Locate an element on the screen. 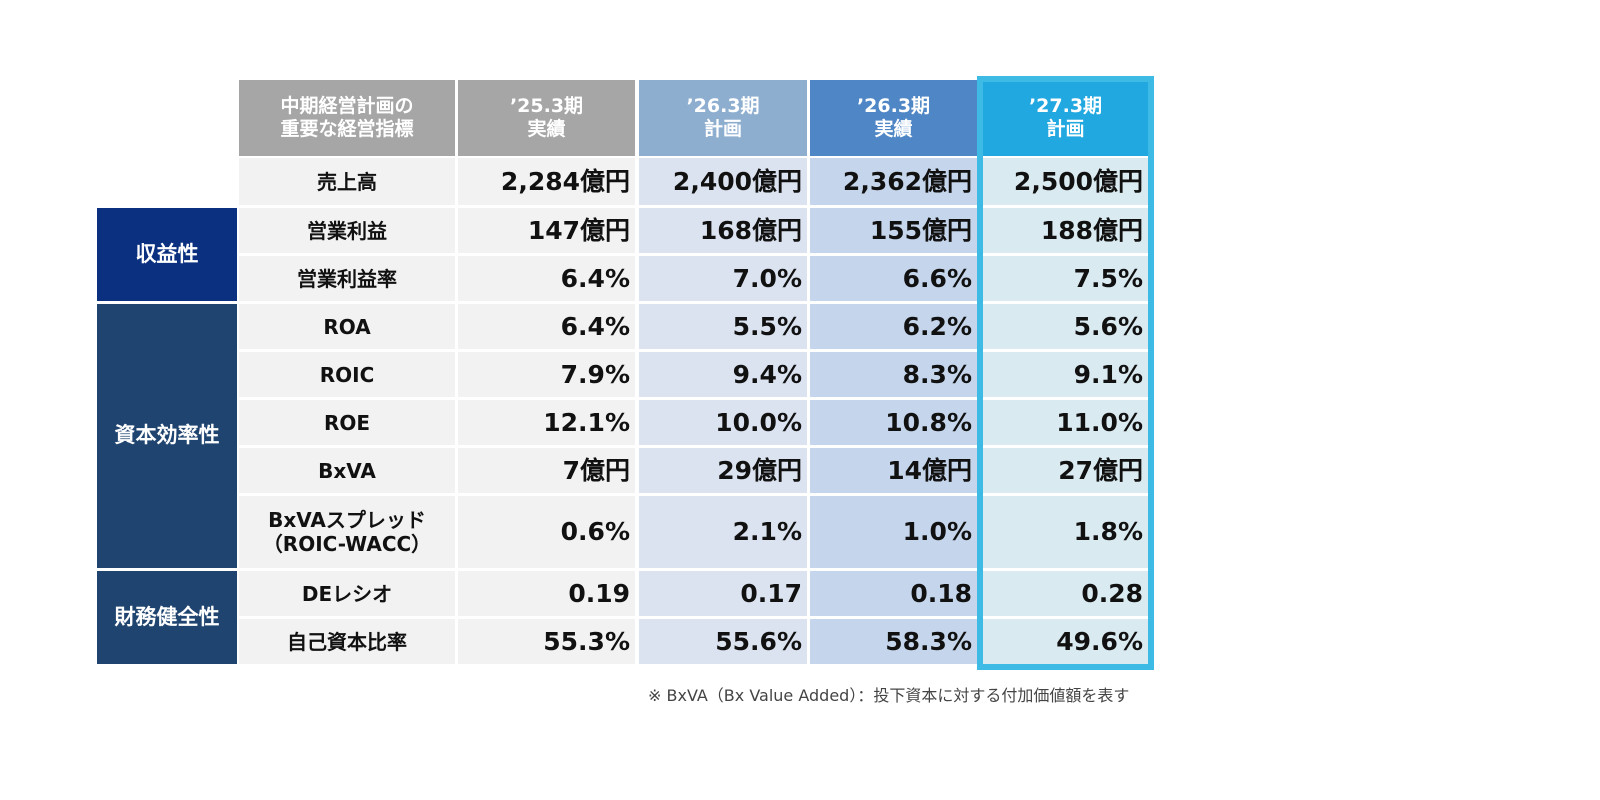 The height and width of the screenshot is (800, 1600). value-cell: 2,362億円 is located at coordinates (893, 181).